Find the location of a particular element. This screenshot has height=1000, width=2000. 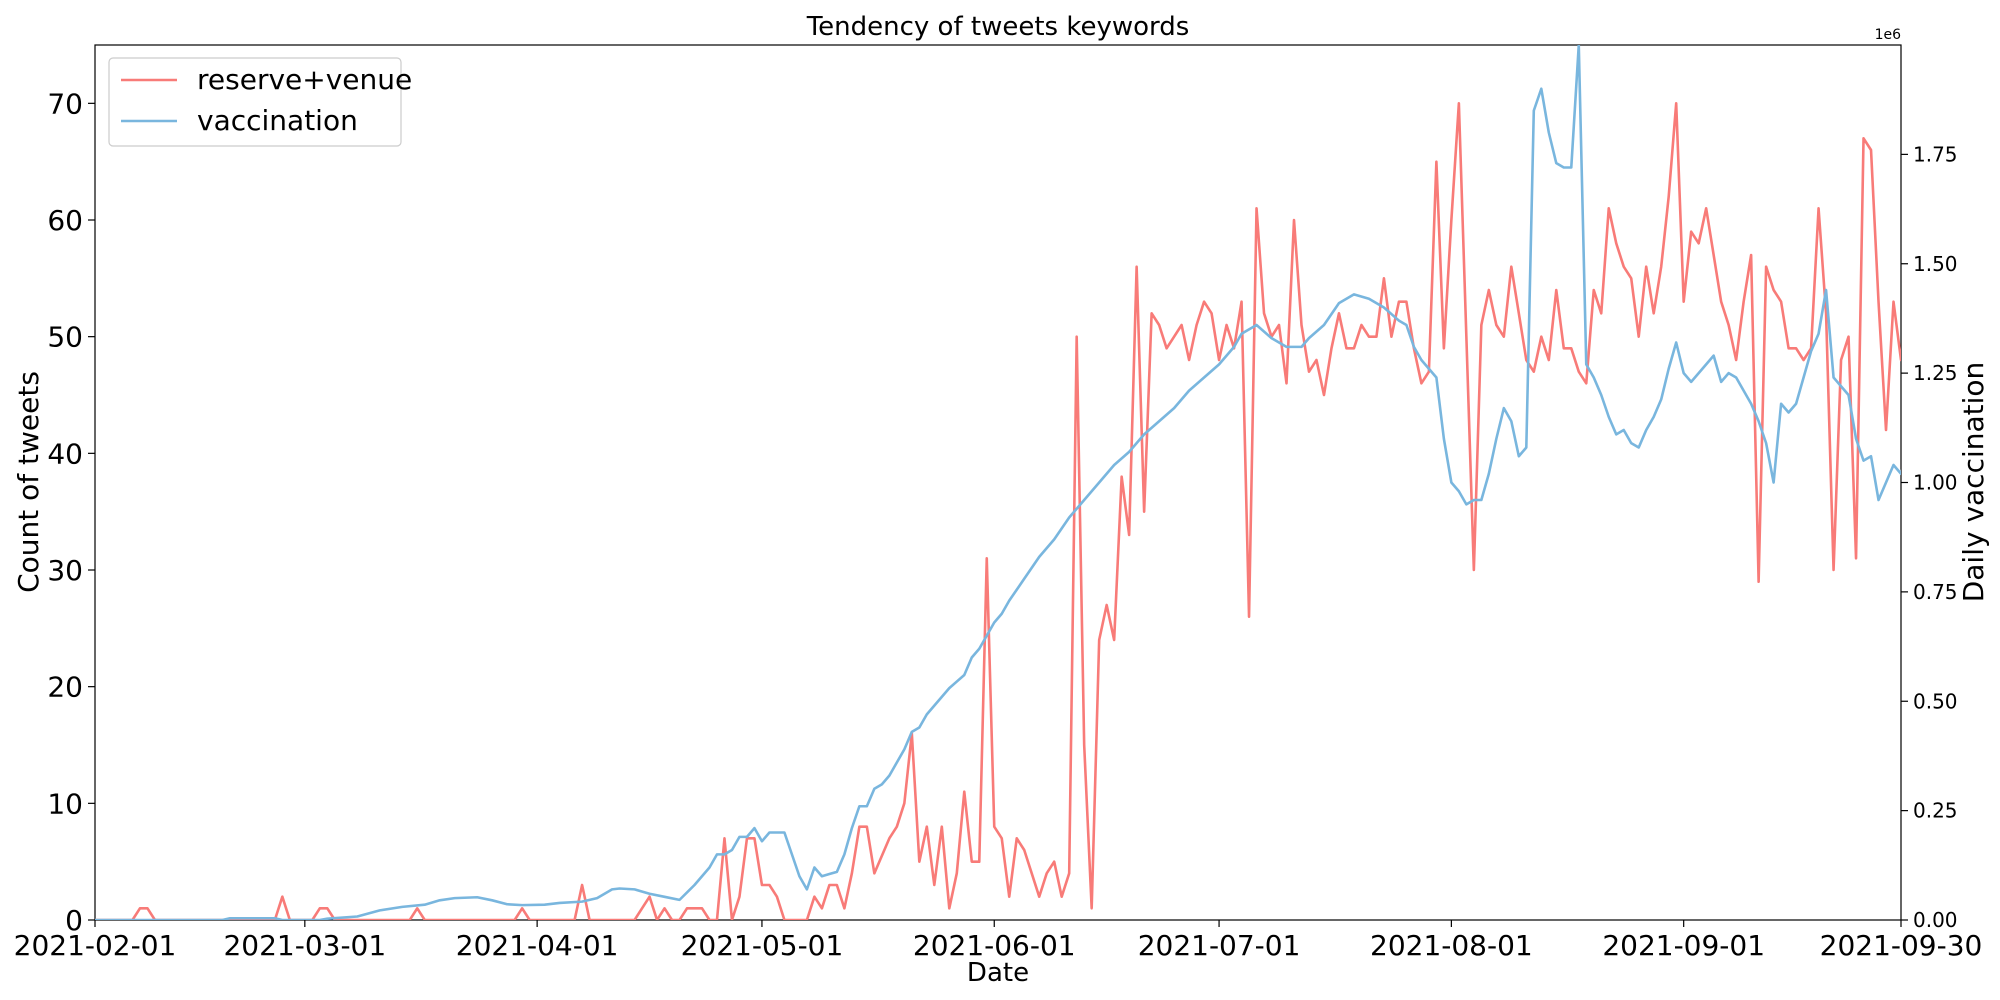

x-tick-label: 2021-02-01 is located at coordinates (95, 945).